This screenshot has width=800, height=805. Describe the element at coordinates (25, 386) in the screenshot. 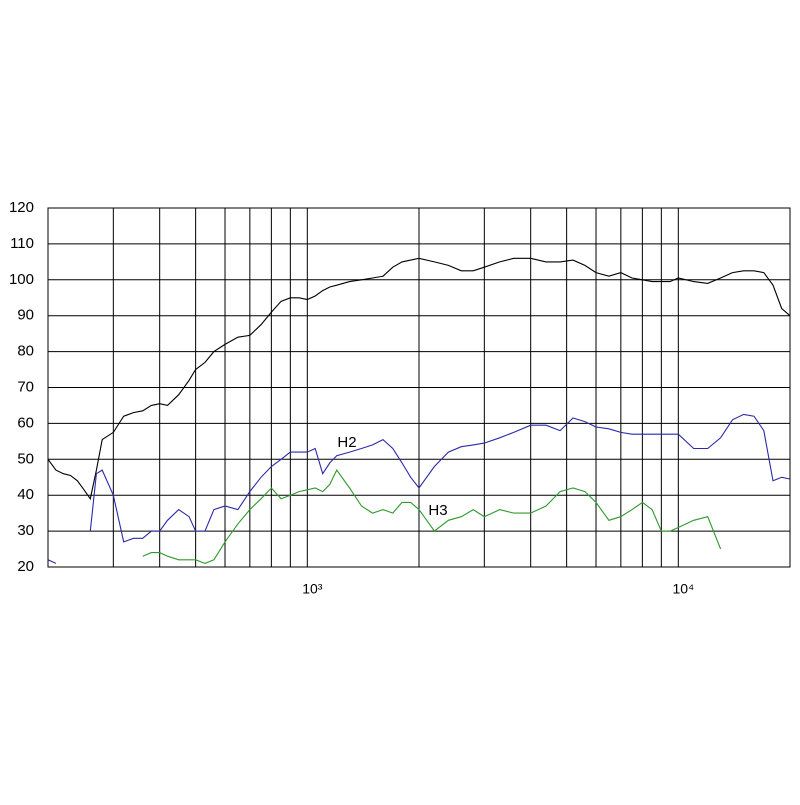

I see `y-tick-label: 70` at that location.